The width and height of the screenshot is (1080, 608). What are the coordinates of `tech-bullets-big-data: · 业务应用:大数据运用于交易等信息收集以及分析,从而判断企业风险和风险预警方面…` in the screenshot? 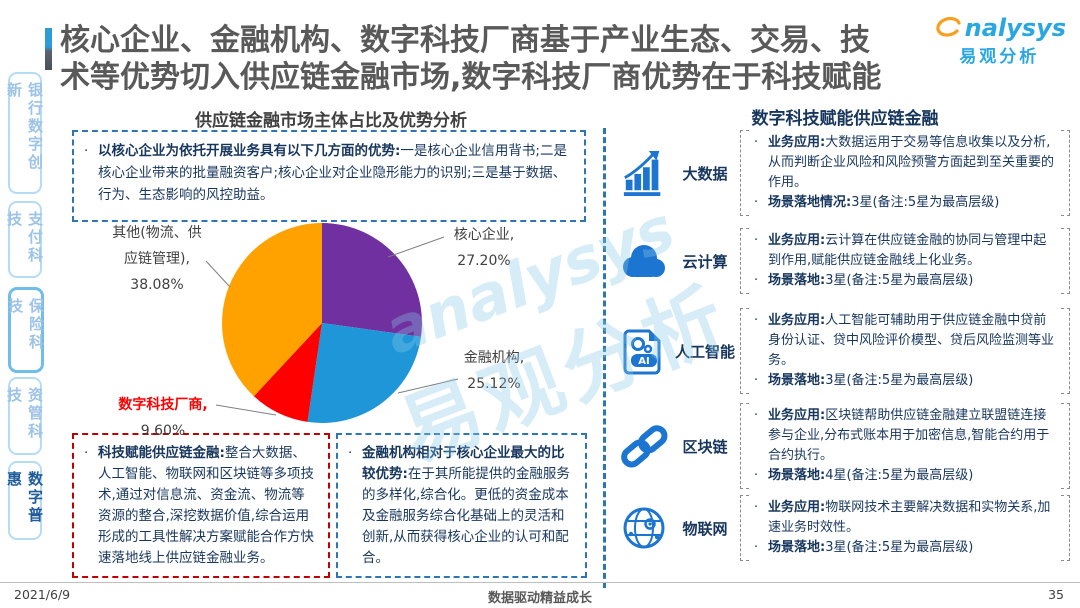 It's located at (905, 173).